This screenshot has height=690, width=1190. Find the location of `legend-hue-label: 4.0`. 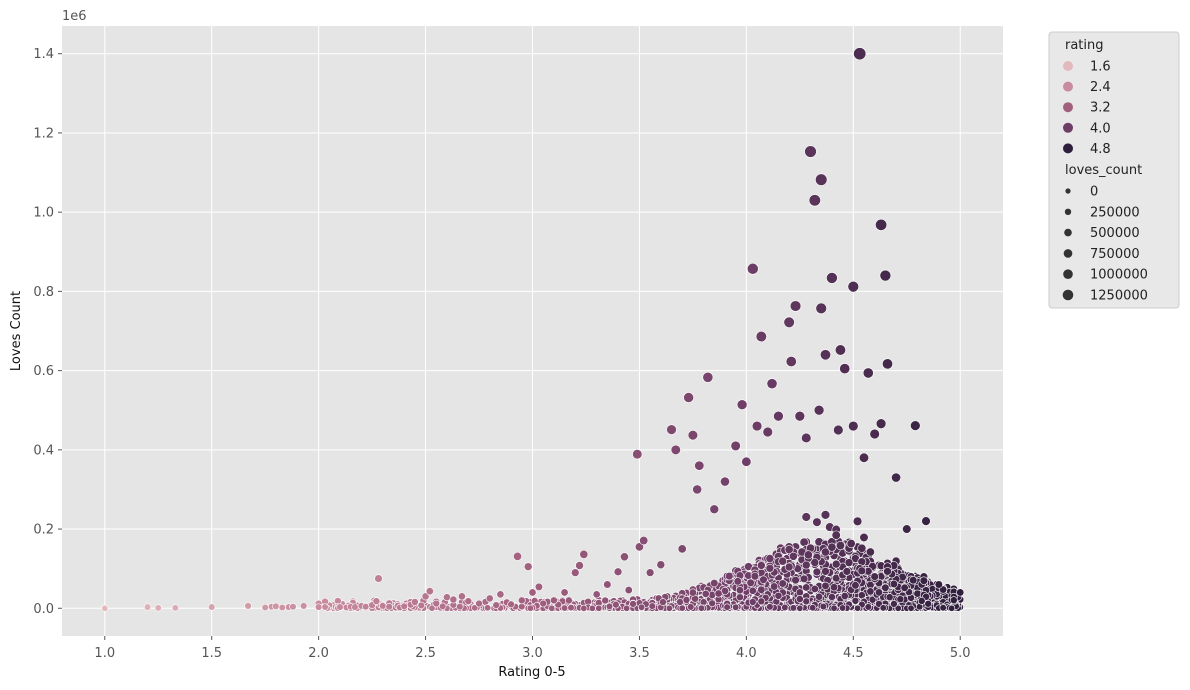

legend-hue-label: 4.0 is located at coordinates (1100, 128).